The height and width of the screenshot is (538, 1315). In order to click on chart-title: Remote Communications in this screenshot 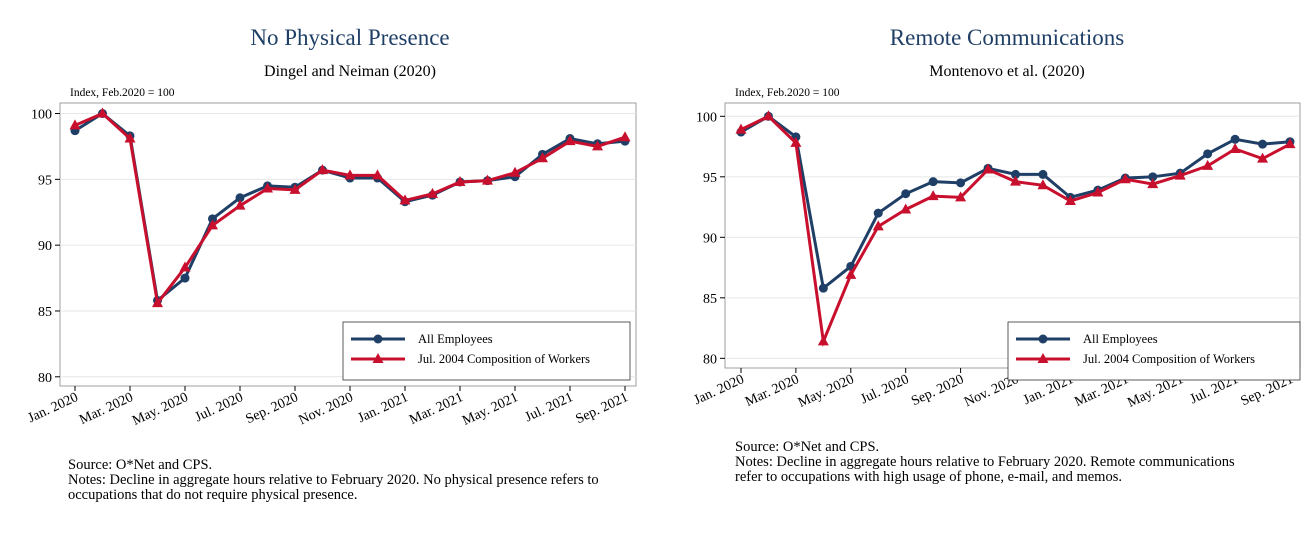, I will do `click(1007, 37)`.